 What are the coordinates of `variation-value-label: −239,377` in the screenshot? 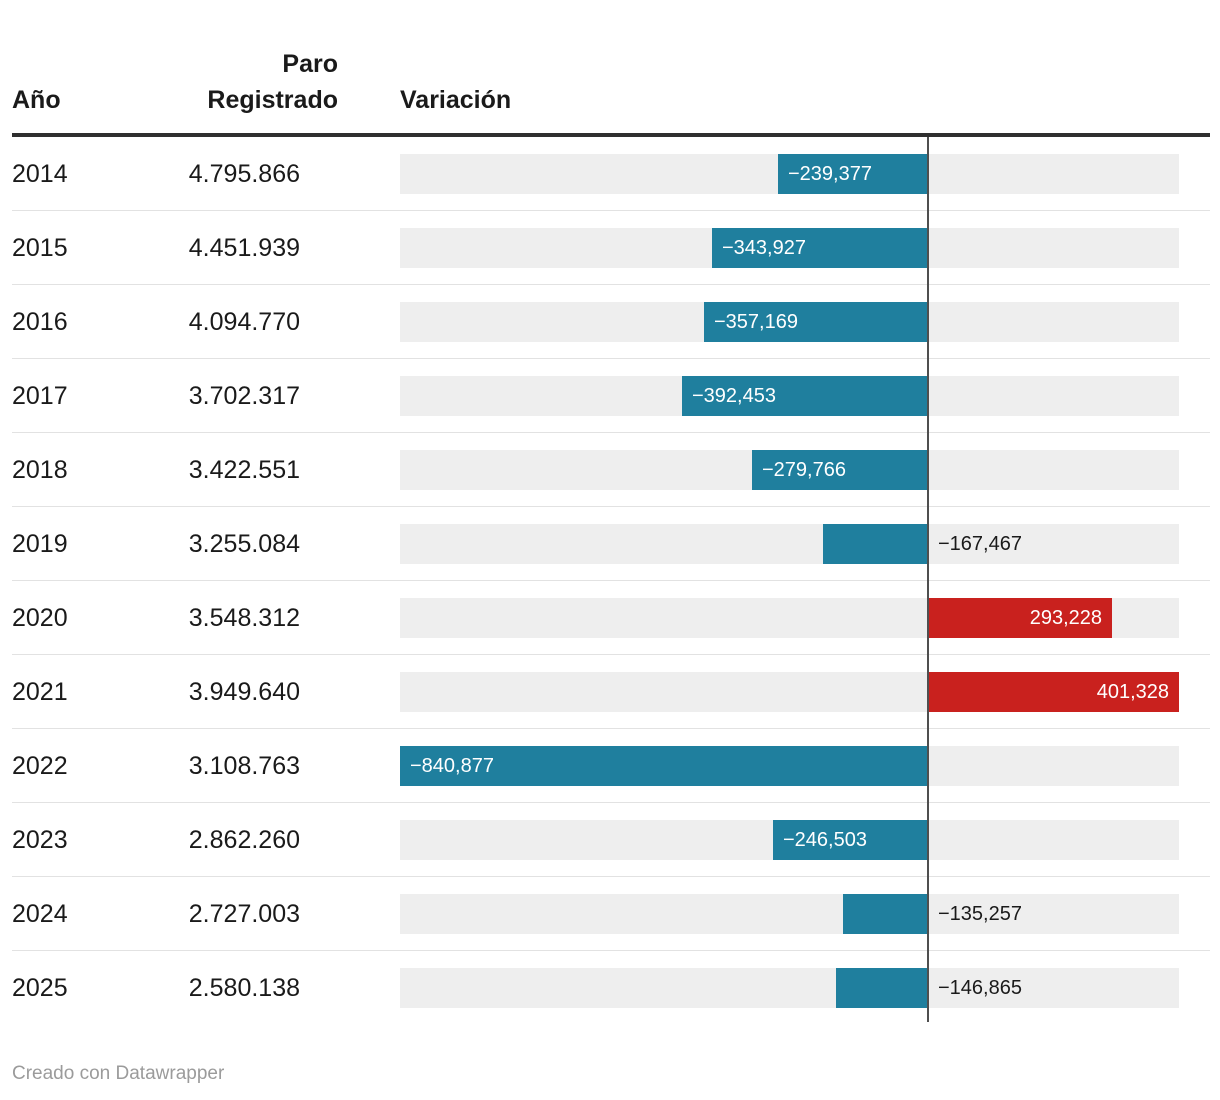 It's located at (830, 174).